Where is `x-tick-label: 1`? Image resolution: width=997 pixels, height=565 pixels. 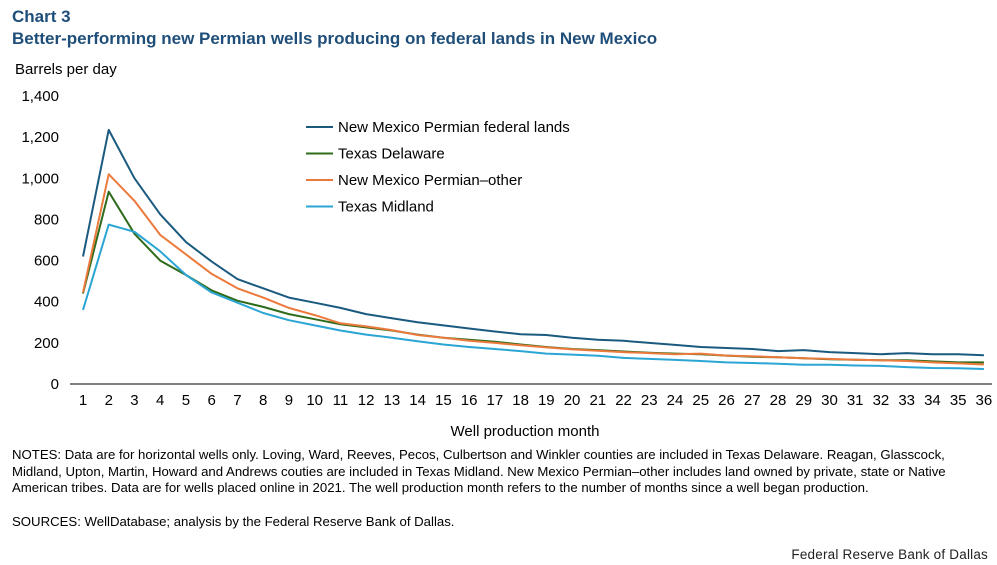 x-tick-label: 1 is located at coordinates (83, 400).